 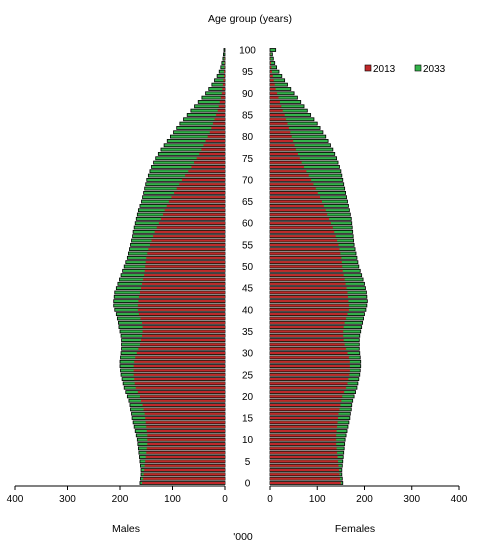 What do you see at coordinates (270, 499) in the screenshot?
I see `x-tick-label-right: 0` at bounding box center [270, 499].